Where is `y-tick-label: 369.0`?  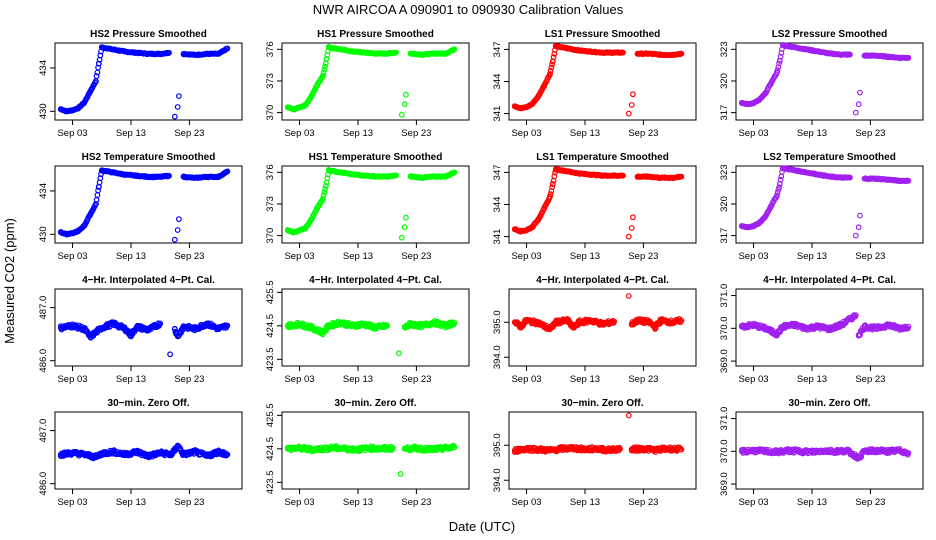 y-tick-label: 369.0 is located at coordinates (724, 484).